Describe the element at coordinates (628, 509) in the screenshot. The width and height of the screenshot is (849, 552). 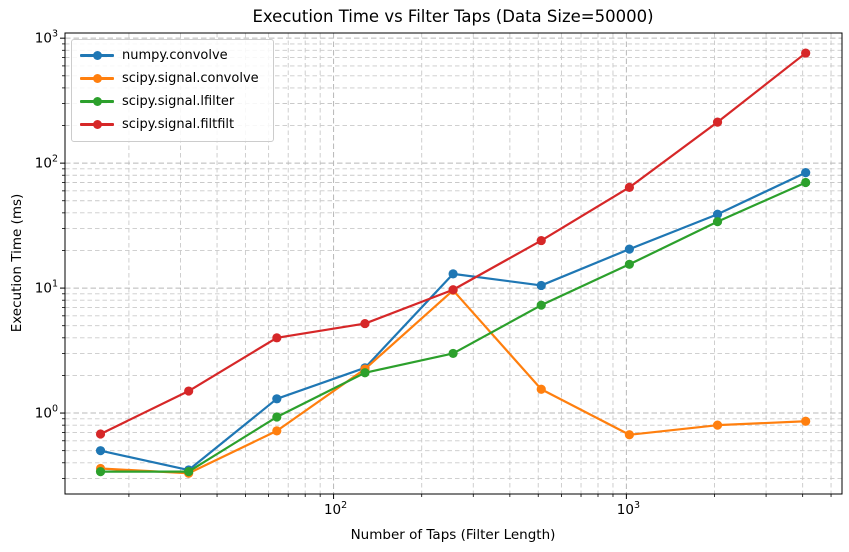
I see `x-tick-label: 10³` at that location.